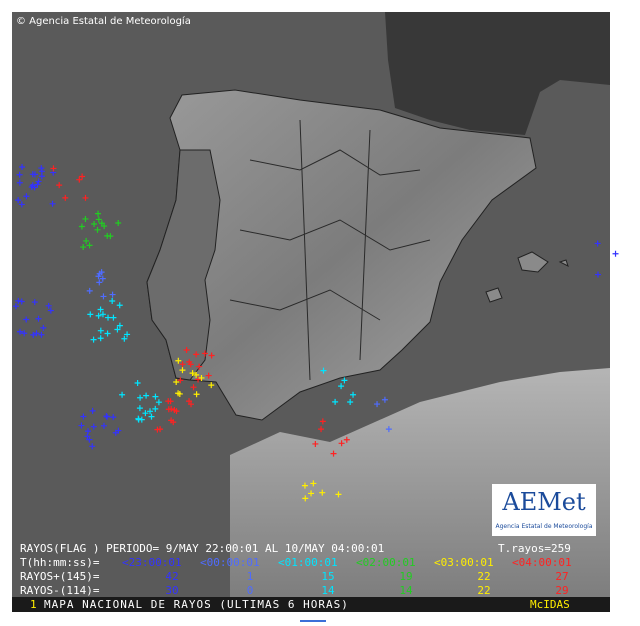  What do you see at coordinates (561, 590) in the screenshot?
I see `negative-count: 29` at bounding box center [561, 590].